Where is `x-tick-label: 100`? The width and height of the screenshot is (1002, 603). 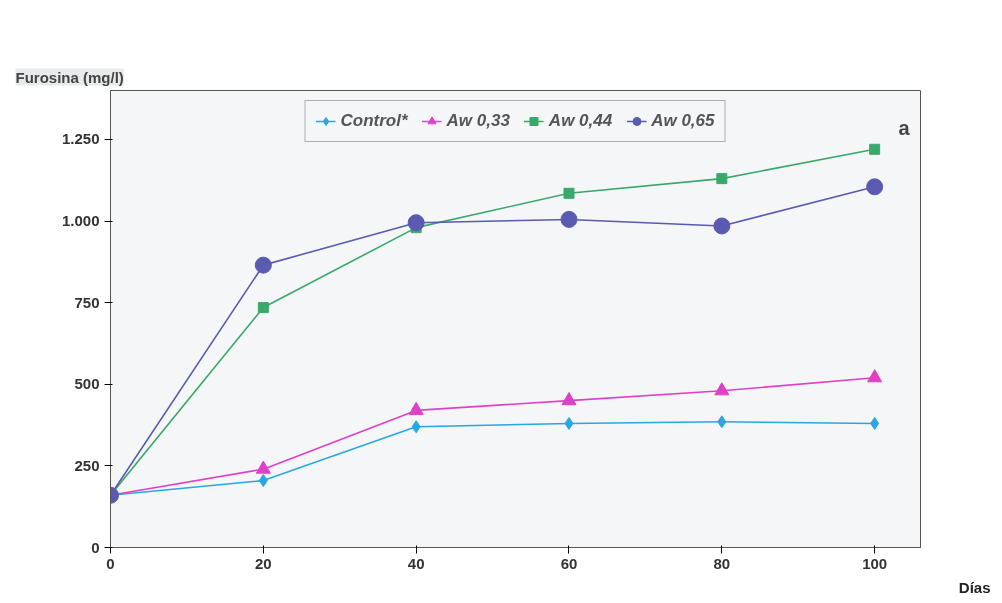
x-tick-label: 100 is located at coordinates (875, 563).